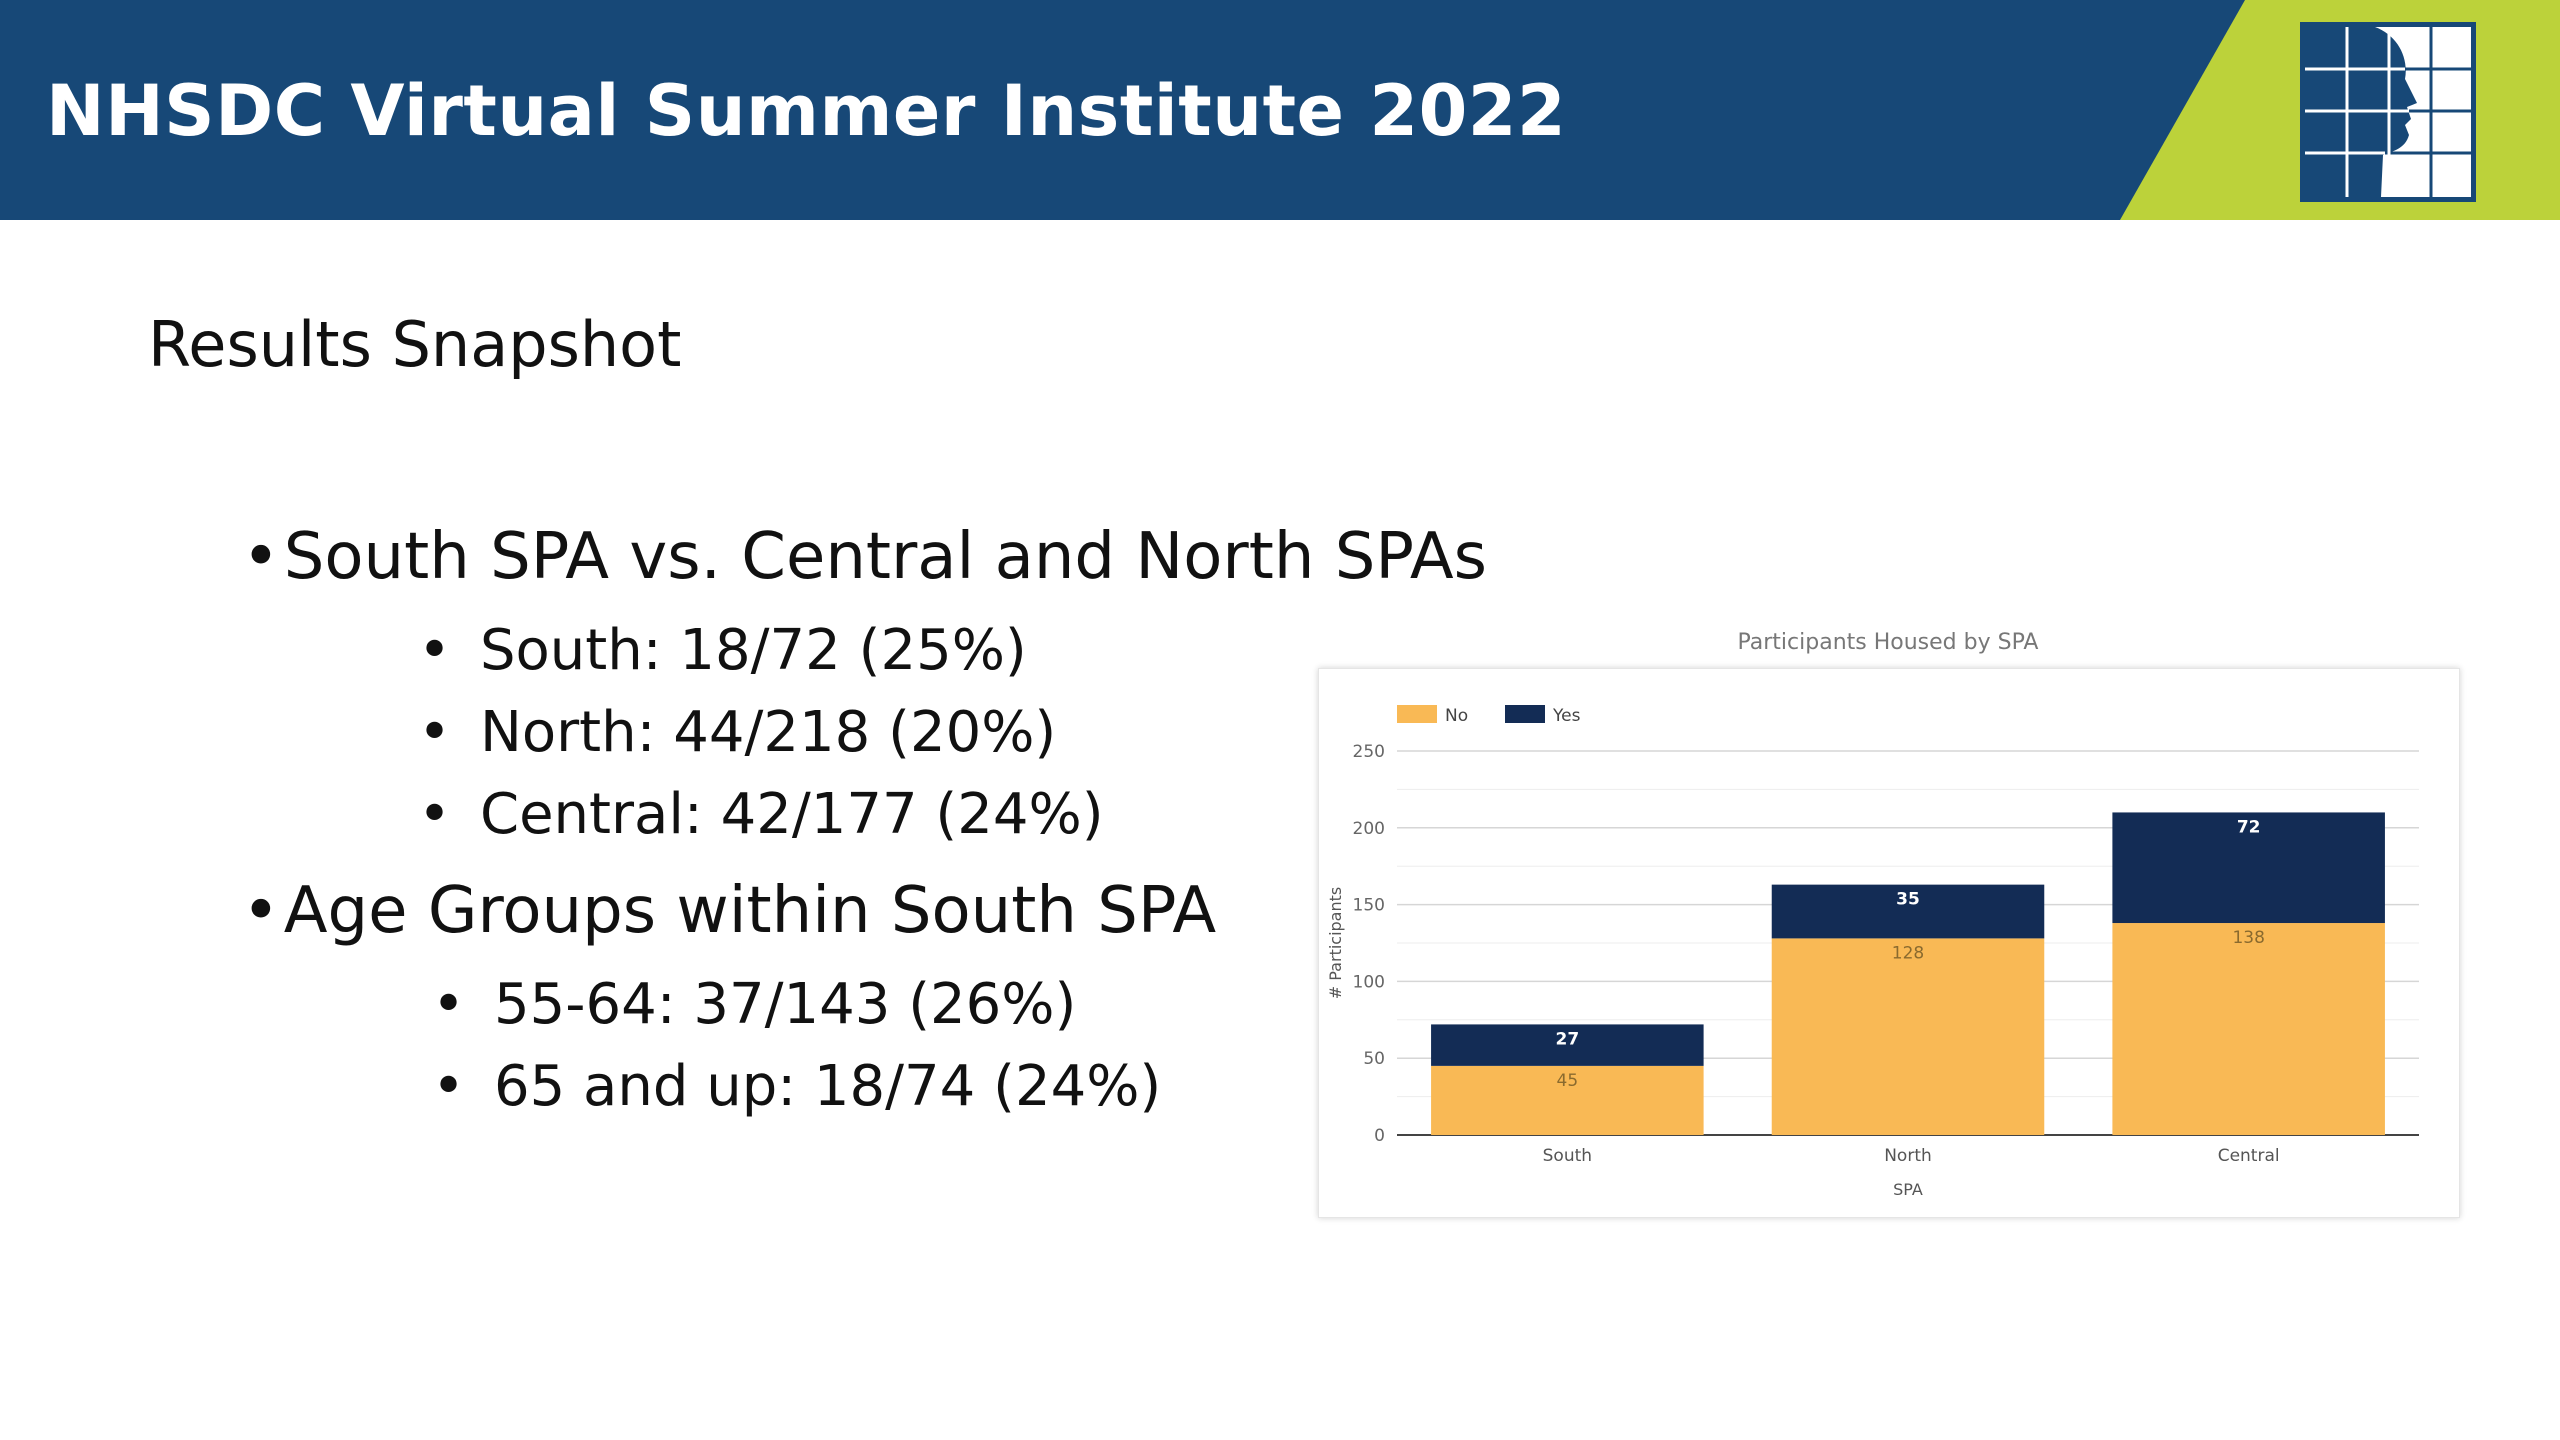 The image size is (2560, 1440). I want to click on bullet-heading-text: South SPA vs. Central and North SPAs, so click(885, 557).